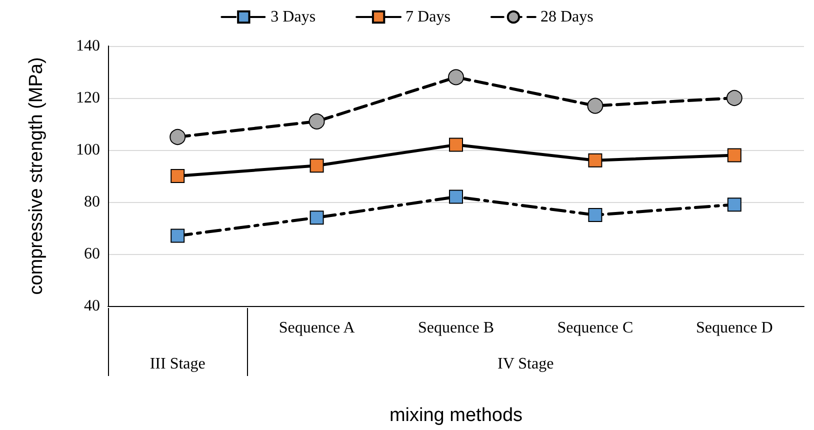 This screenshot has height=430, width=814. I want to click on y-tick-label: 80, so click(92, 202).